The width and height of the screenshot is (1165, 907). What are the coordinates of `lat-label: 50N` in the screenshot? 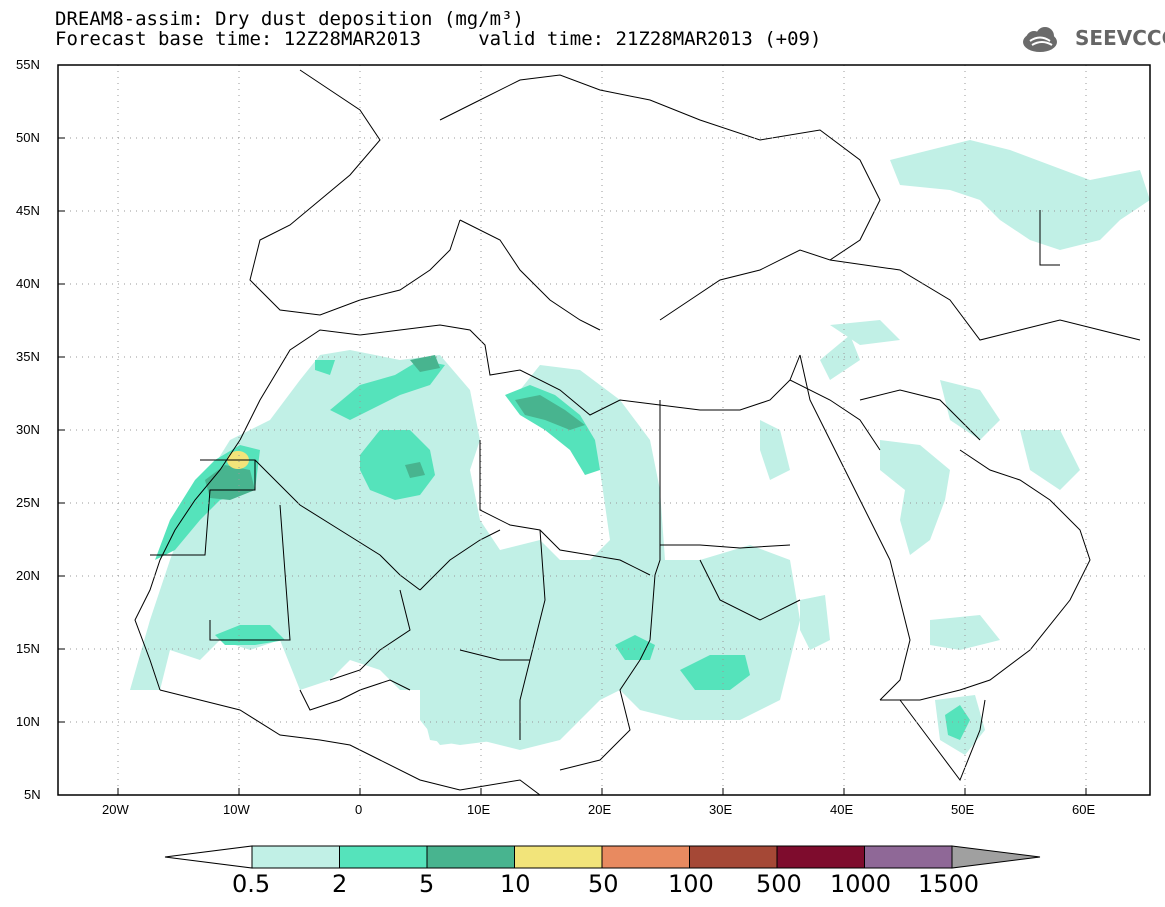 It's located at (28, 137).